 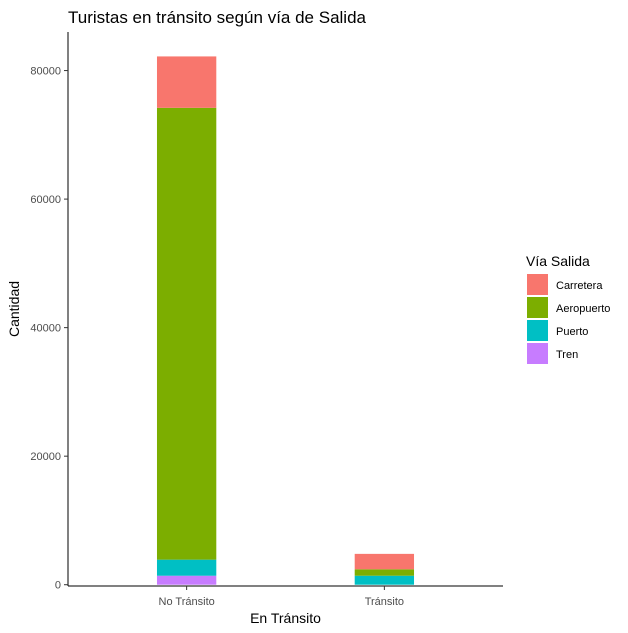 I want to click on y-tick-label: 60000, so click(x=45, y=200).